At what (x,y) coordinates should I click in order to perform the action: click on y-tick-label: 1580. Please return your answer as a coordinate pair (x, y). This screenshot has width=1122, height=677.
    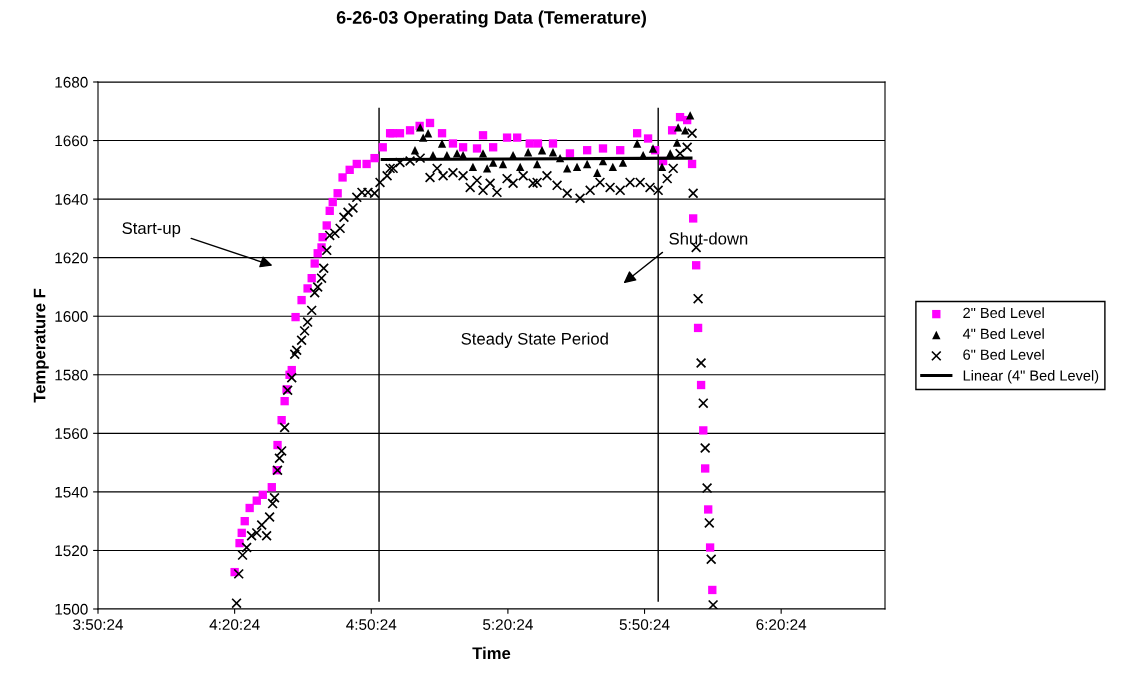
    Looking at the image, I should click on (71, 375).